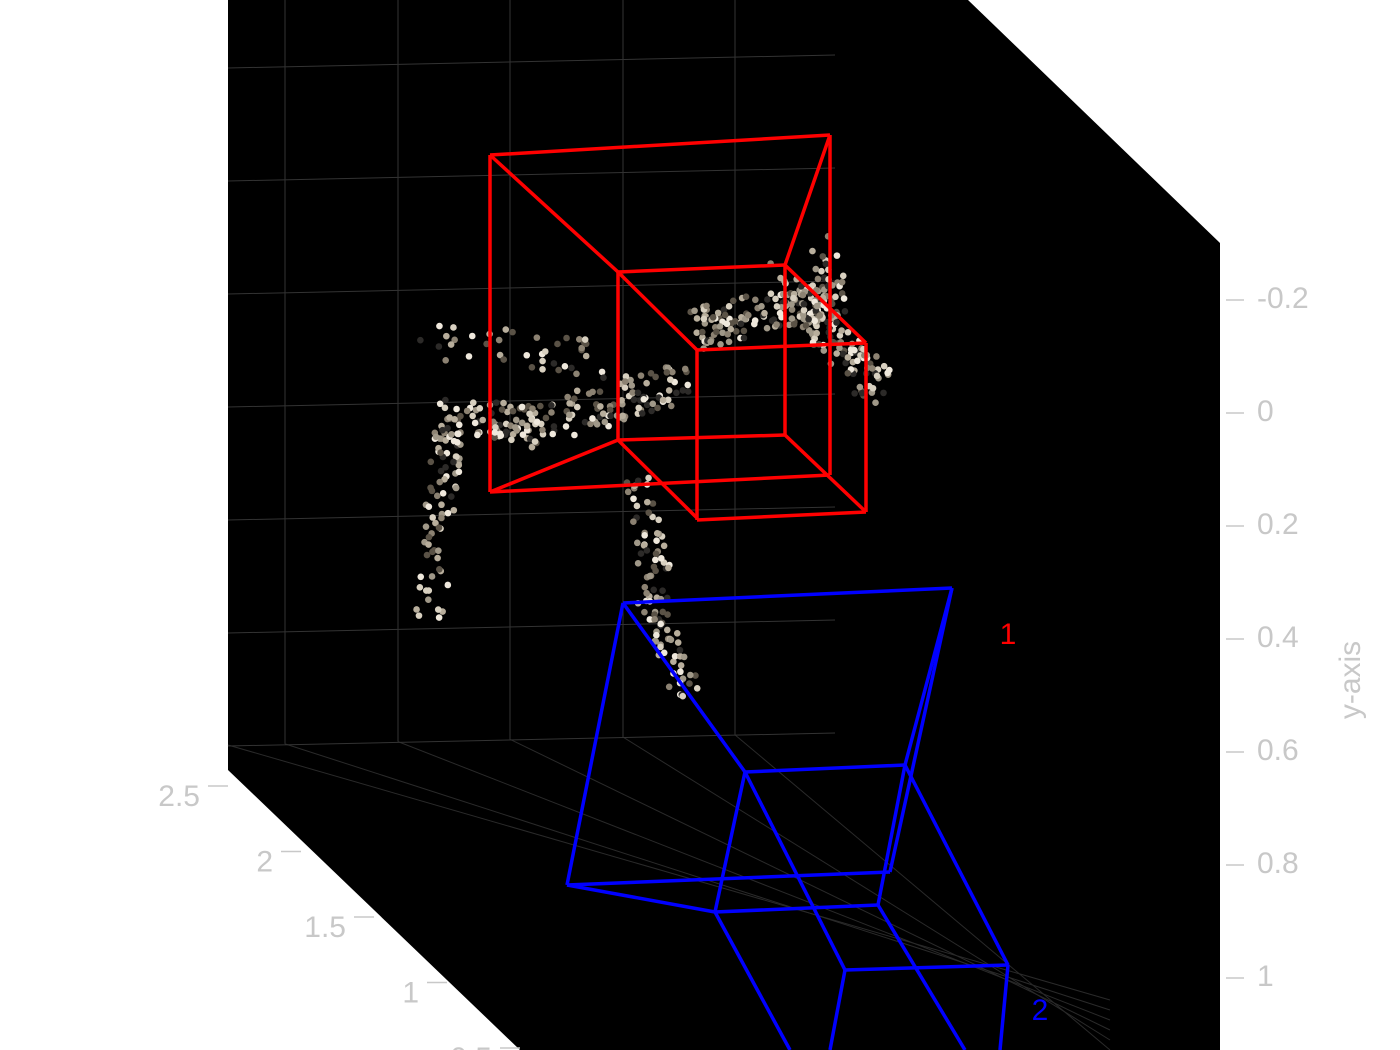 This screenshot has width=1400, height=1050. Describe the element at coordinates (325, 927) in the screenshot. I see `z-tick-label: 1.5` at that location.